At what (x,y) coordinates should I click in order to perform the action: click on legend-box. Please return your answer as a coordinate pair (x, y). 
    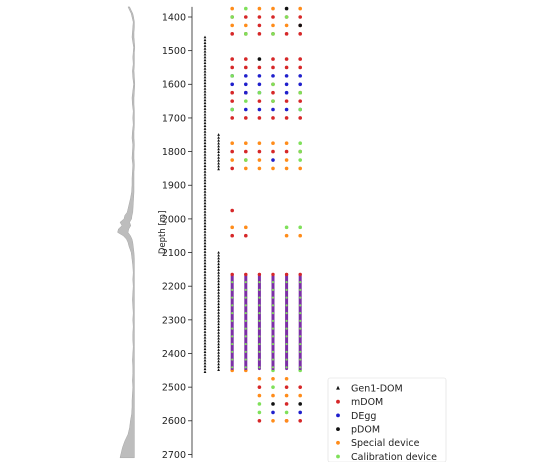
    Looking at the image, I should click on (387, 419).